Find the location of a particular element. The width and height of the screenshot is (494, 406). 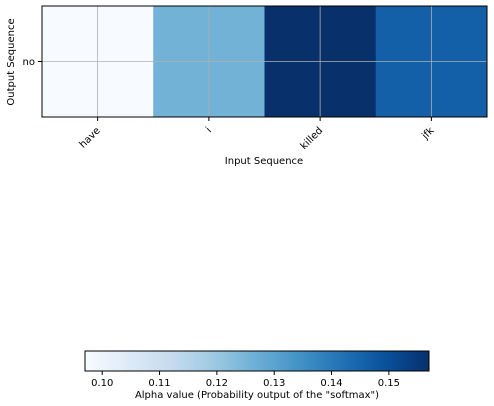

x-axis-label: Input Sequence is located at coordinates (264, 161).